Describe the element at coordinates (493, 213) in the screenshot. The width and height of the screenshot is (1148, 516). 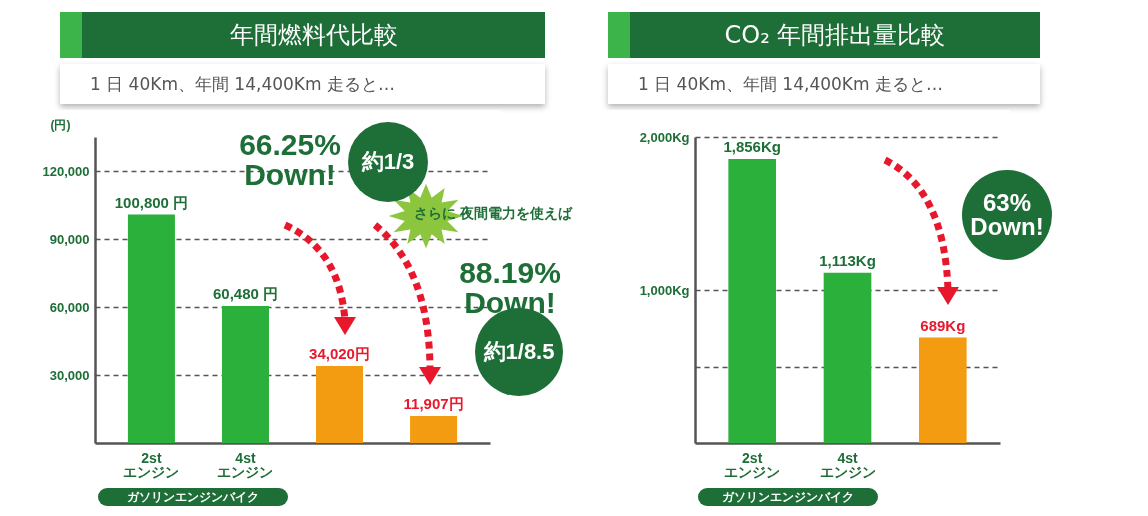
I see `annotation: さらに 夜間電力を使えば` at that location.